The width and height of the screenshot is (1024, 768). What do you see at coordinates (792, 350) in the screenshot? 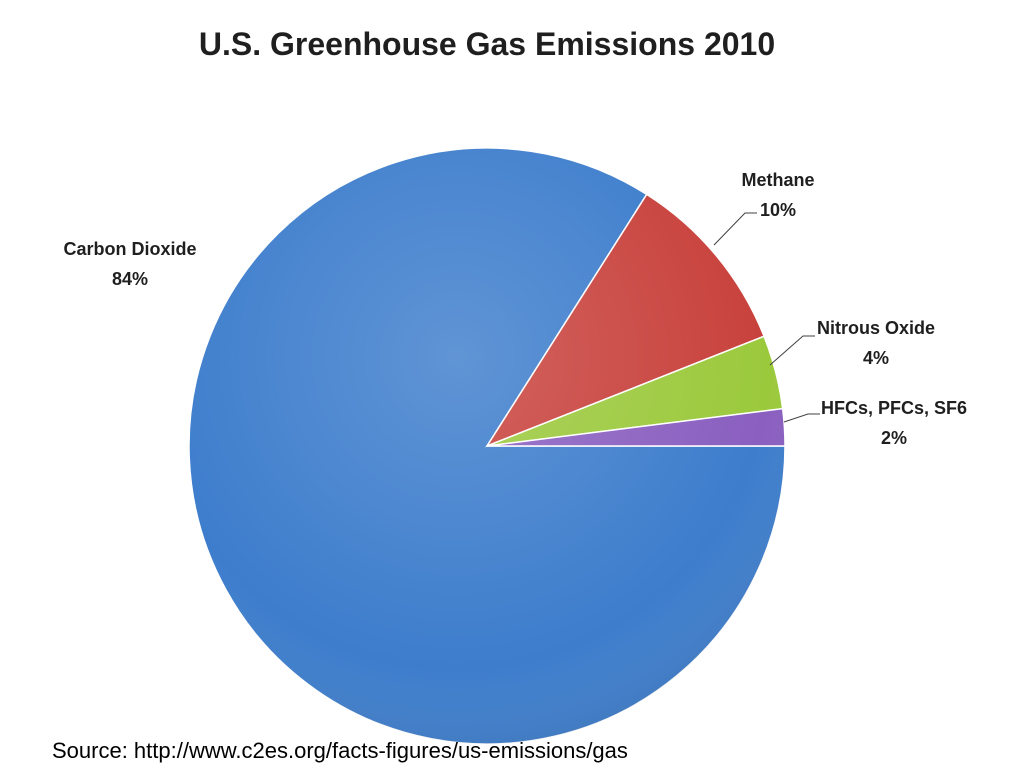
I see `leader-line-nitrous-oxide` at bounding box center [792, 350].